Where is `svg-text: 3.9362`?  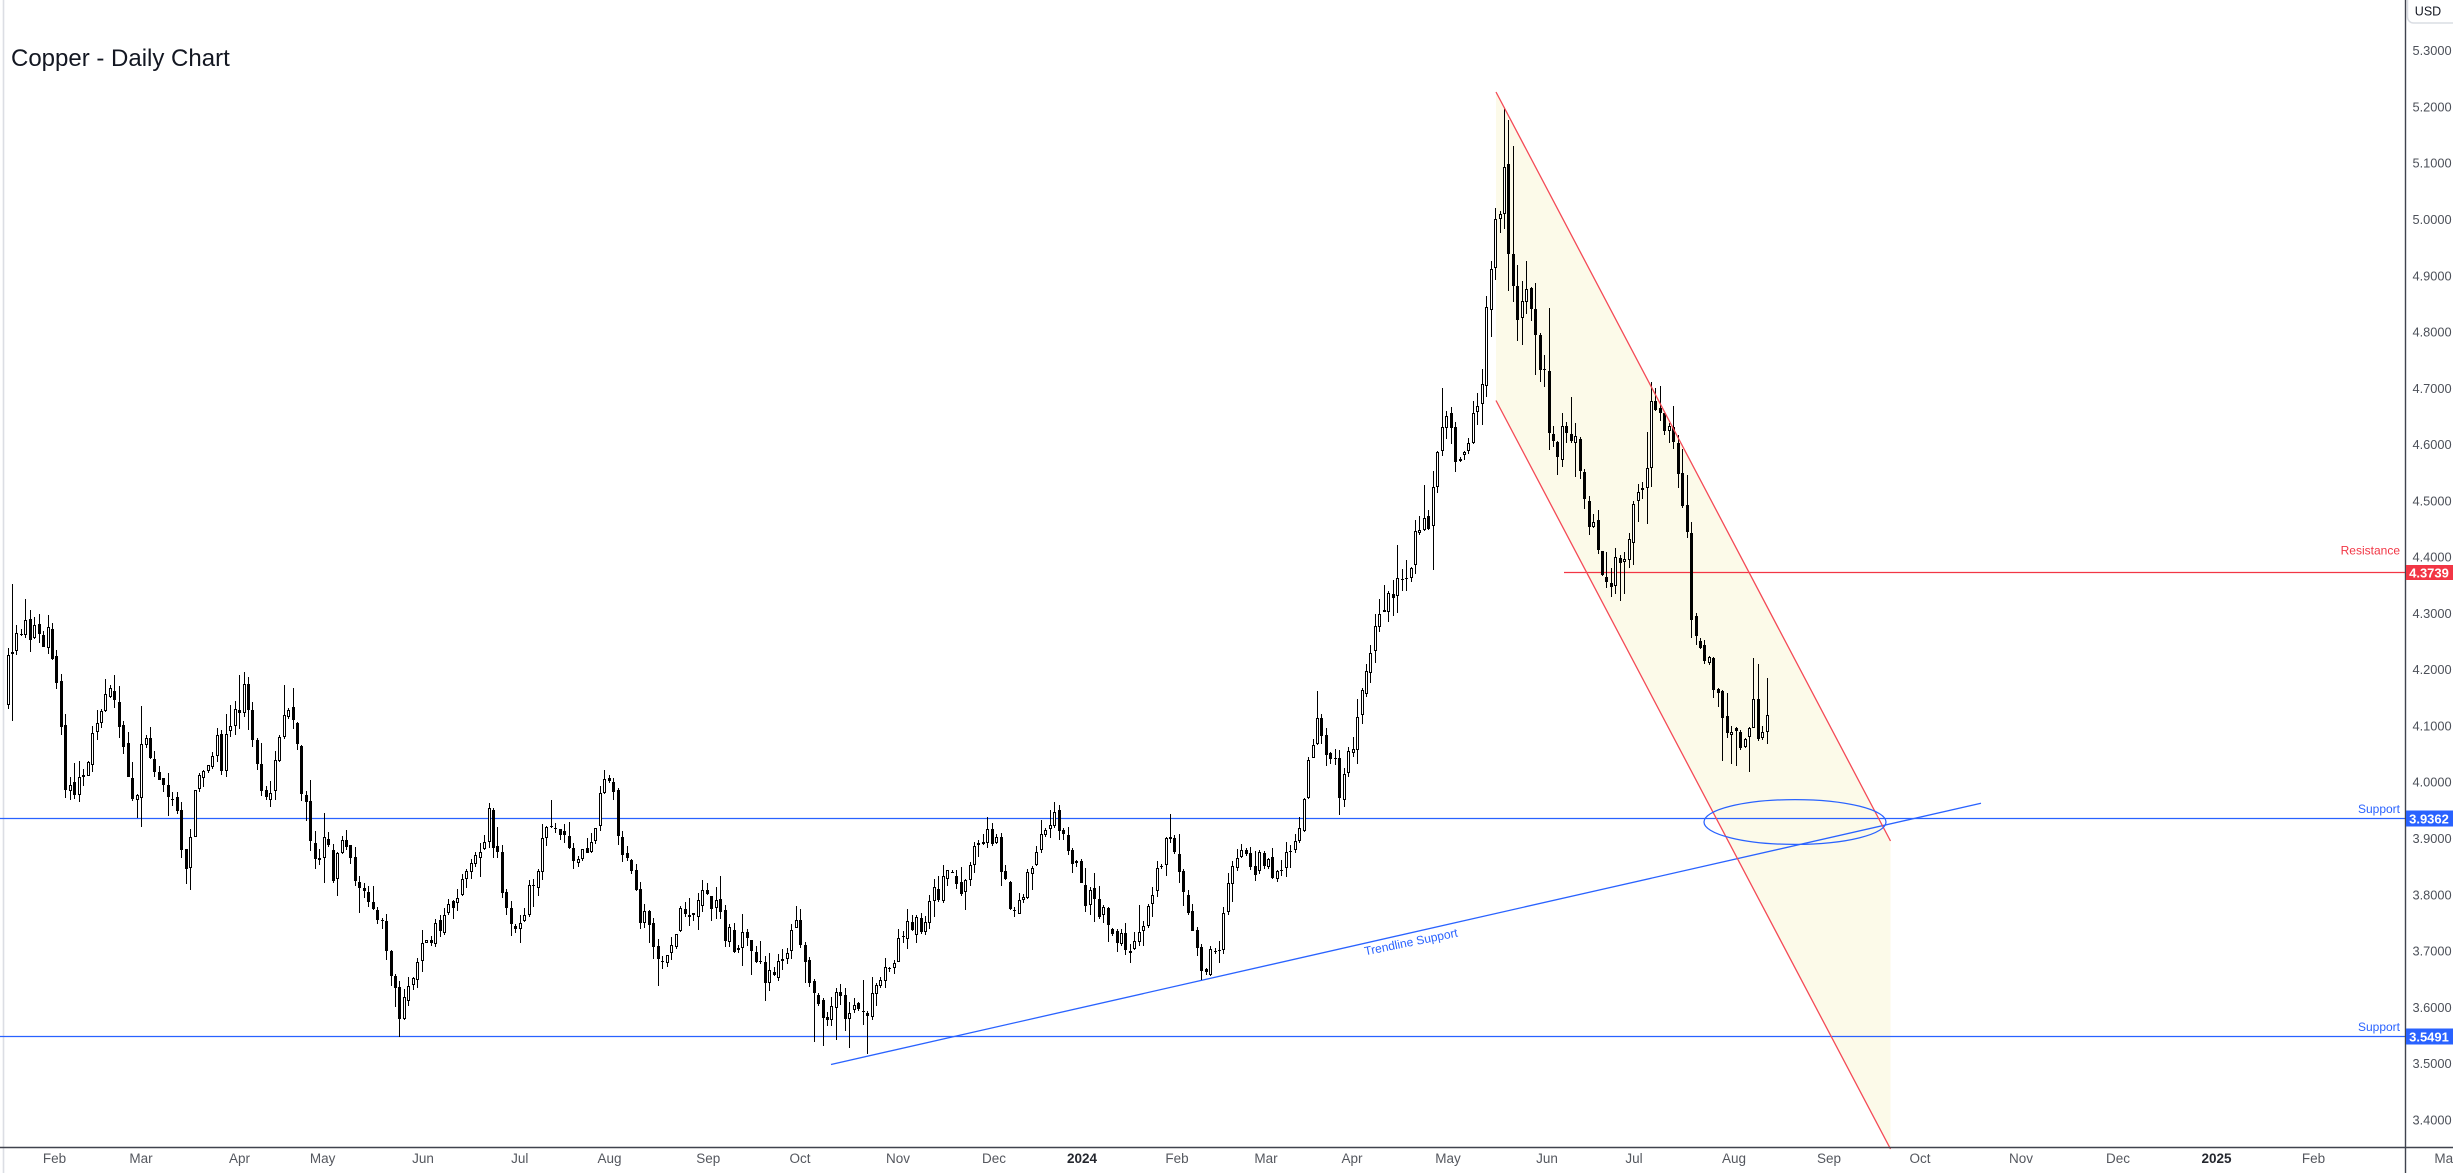 svg-text: 3.9362 is located at coordinates (2429, 818).